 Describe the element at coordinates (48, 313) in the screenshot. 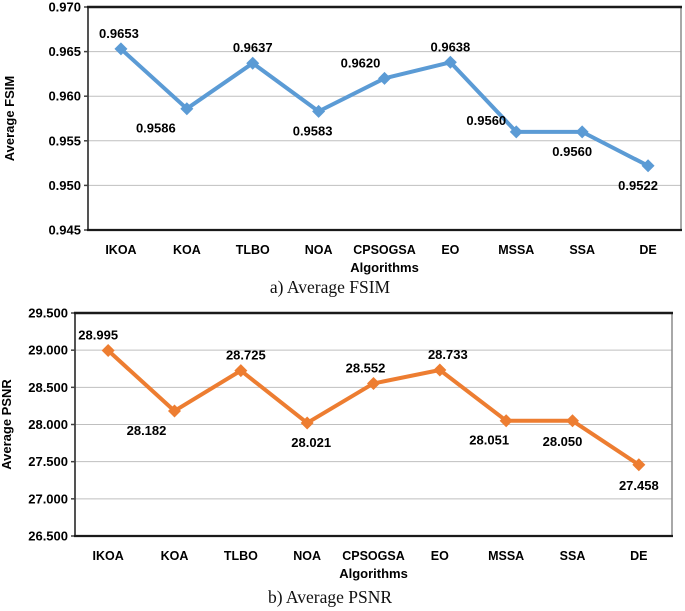

I see `y-tick-label: 29.500` at that location.